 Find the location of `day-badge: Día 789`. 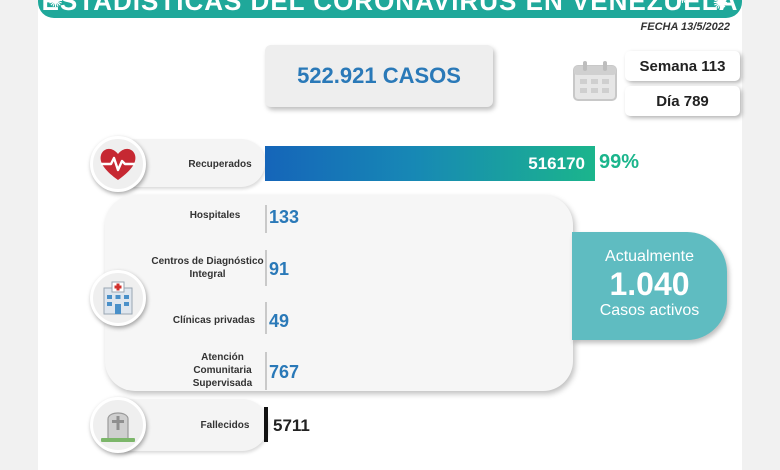

day-badge: Día 789 is located at coordinates (682, 101).